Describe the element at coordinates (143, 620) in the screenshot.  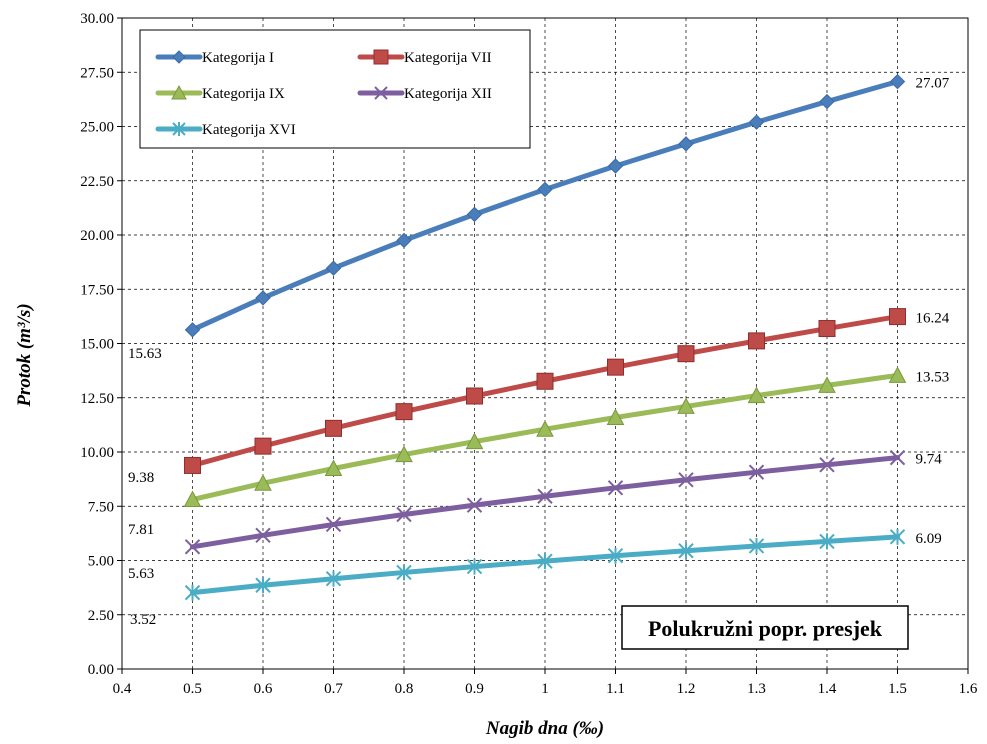
I see `start-value-label: 3.52` at that location.